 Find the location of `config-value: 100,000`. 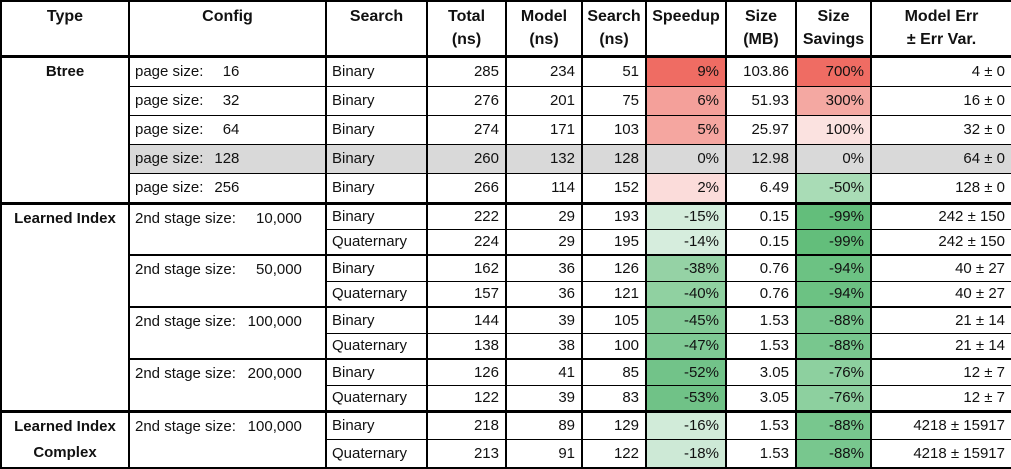

config-value: 100,000 is located at coordinates (274, 321).